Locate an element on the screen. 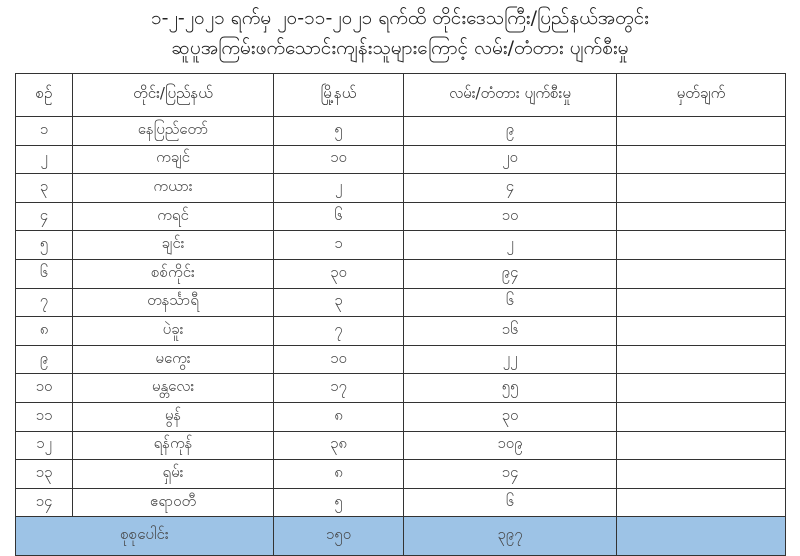 This screenshot has width=800, height=556. cell-no: ၁၃ is located at coordinates (44, 474).